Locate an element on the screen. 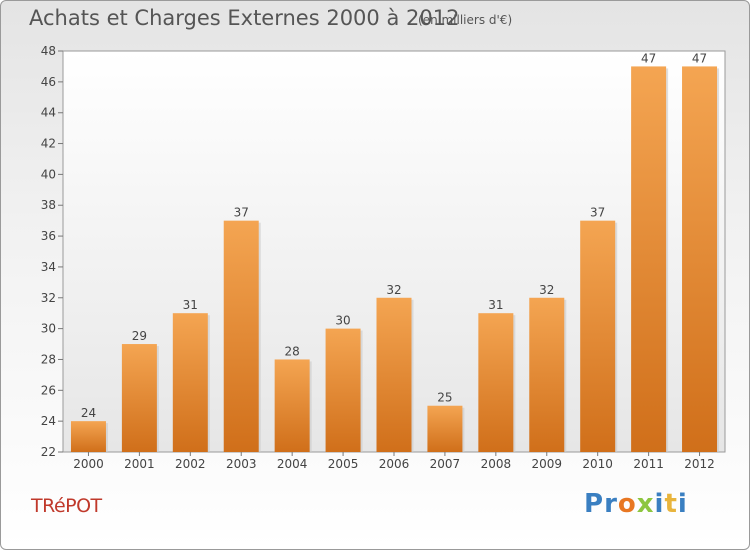  x-tick-label: 2007 is located at coordinates (445, 464).